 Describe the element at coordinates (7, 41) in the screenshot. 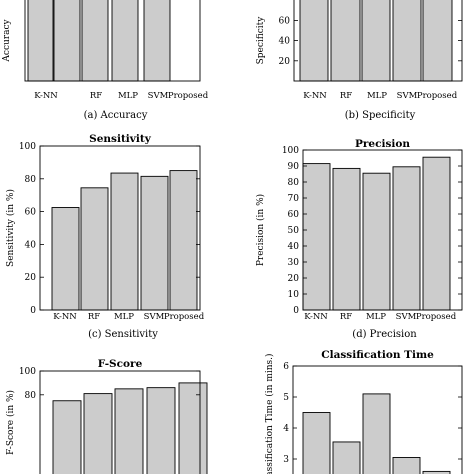

I see `y-axis-label: Accuracy` at that location.